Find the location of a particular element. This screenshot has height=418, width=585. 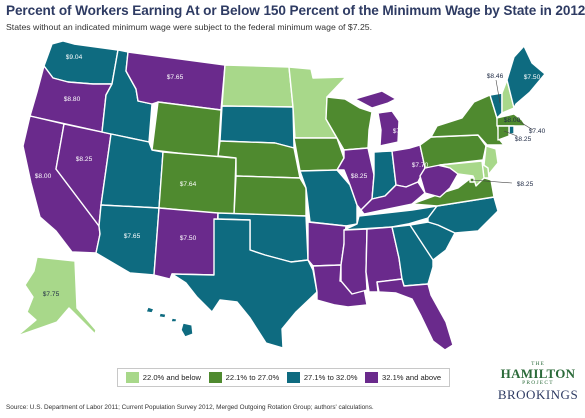

state-ND is located at coordinates (257, 86).